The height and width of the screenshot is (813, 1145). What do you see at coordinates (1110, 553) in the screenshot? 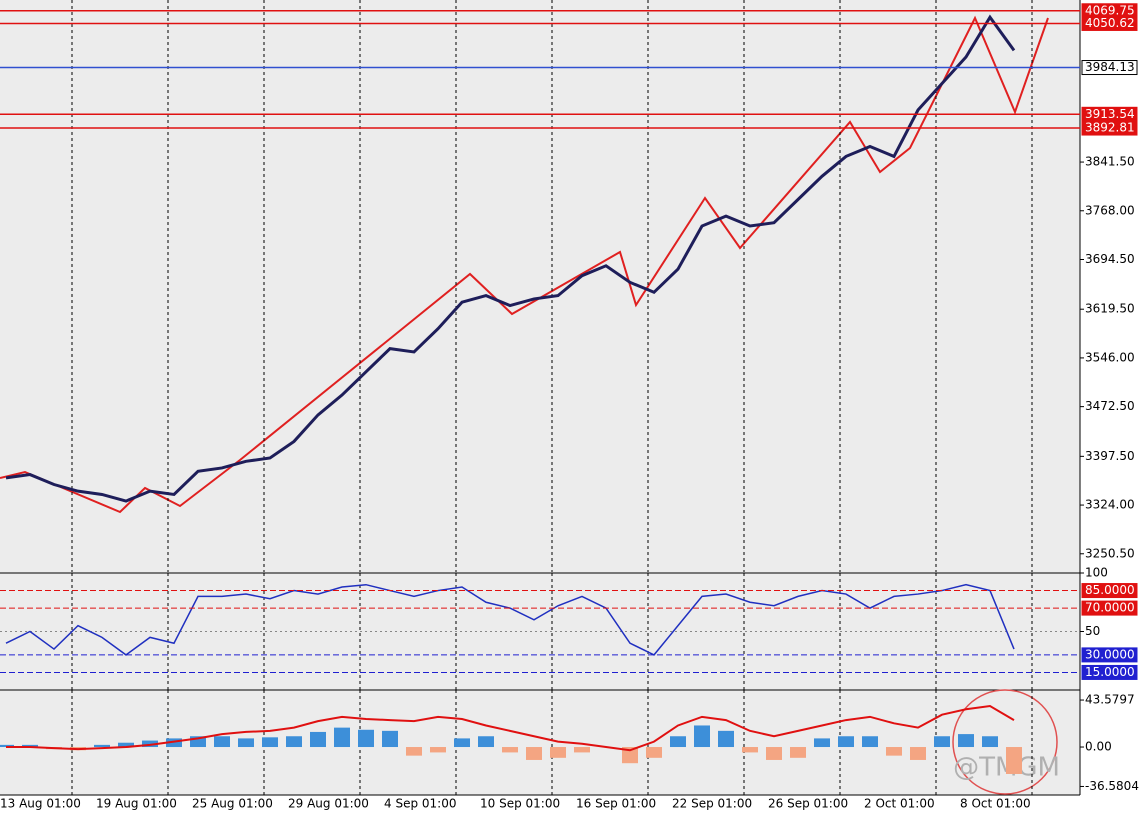
I see `y-tick-label: 3250.50` at bounding box center [1110, 553].